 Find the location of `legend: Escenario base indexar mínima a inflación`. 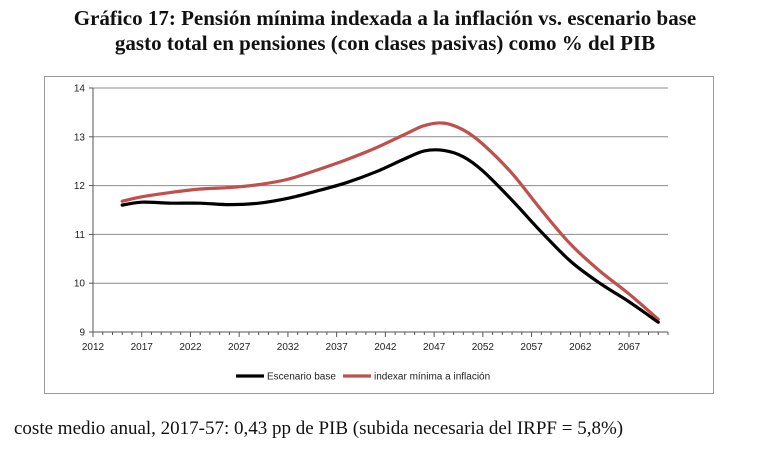

legend: Escenario base indexar mínima a inflación is located at coordinates (363, 377).